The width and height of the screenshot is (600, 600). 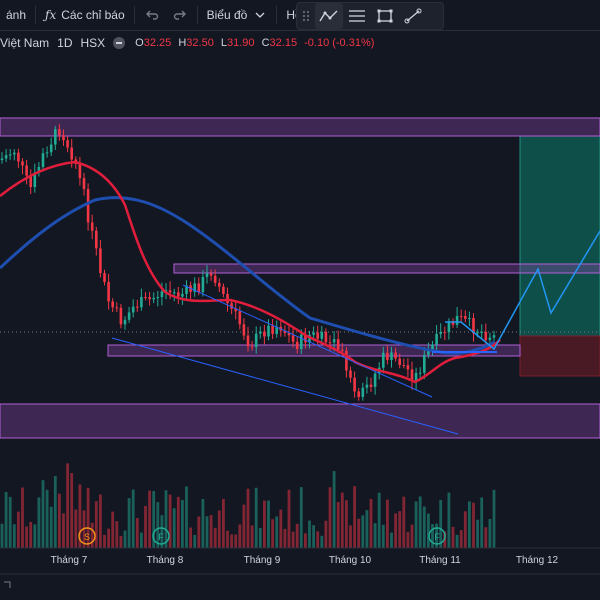 What do you see at coordinates (65, 43) in the screenshot?
I see `interval-label: 1D` at bounding box center [65, 43].